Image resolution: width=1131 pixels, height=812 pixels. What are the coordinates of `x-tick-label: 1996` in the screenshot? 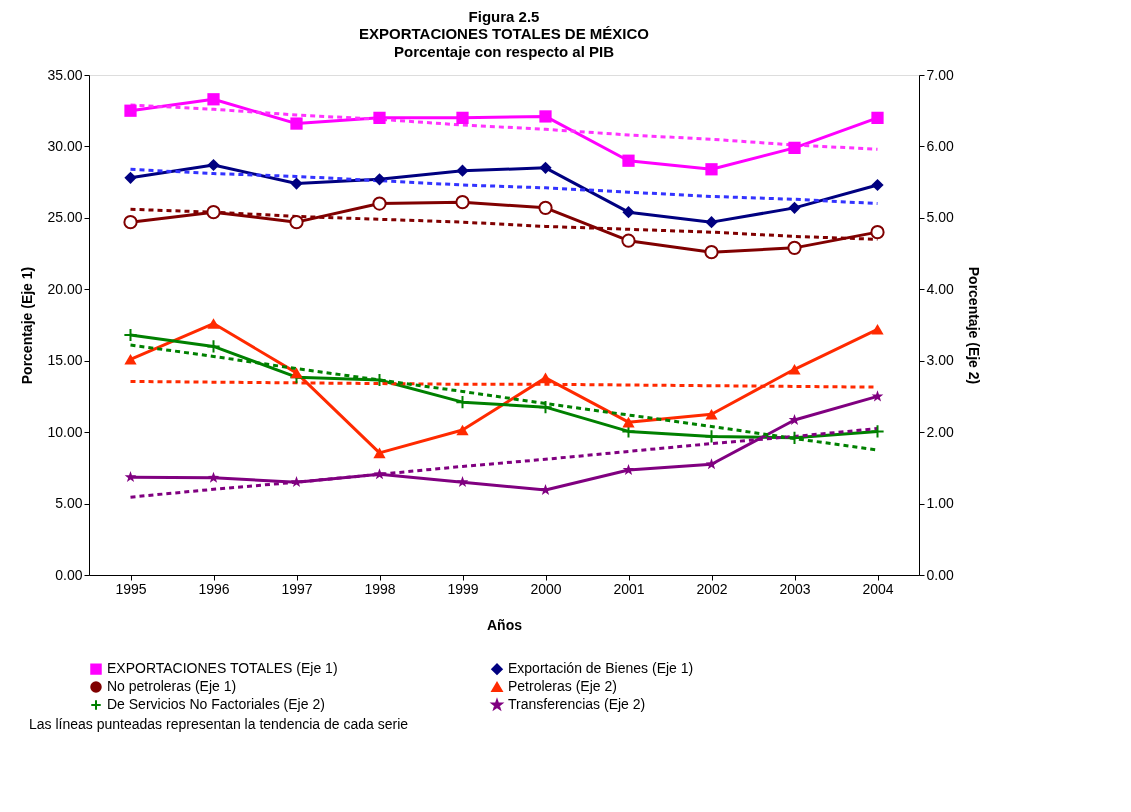 It's located at (214, 588).